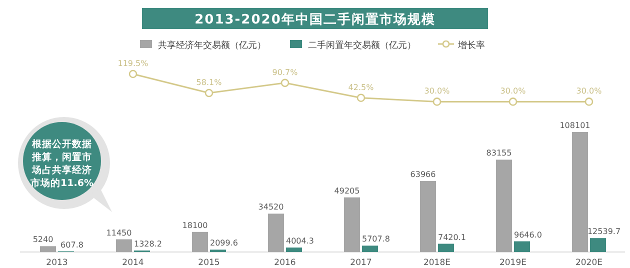  I want to click on data-label: 63966, so click(423, 174).